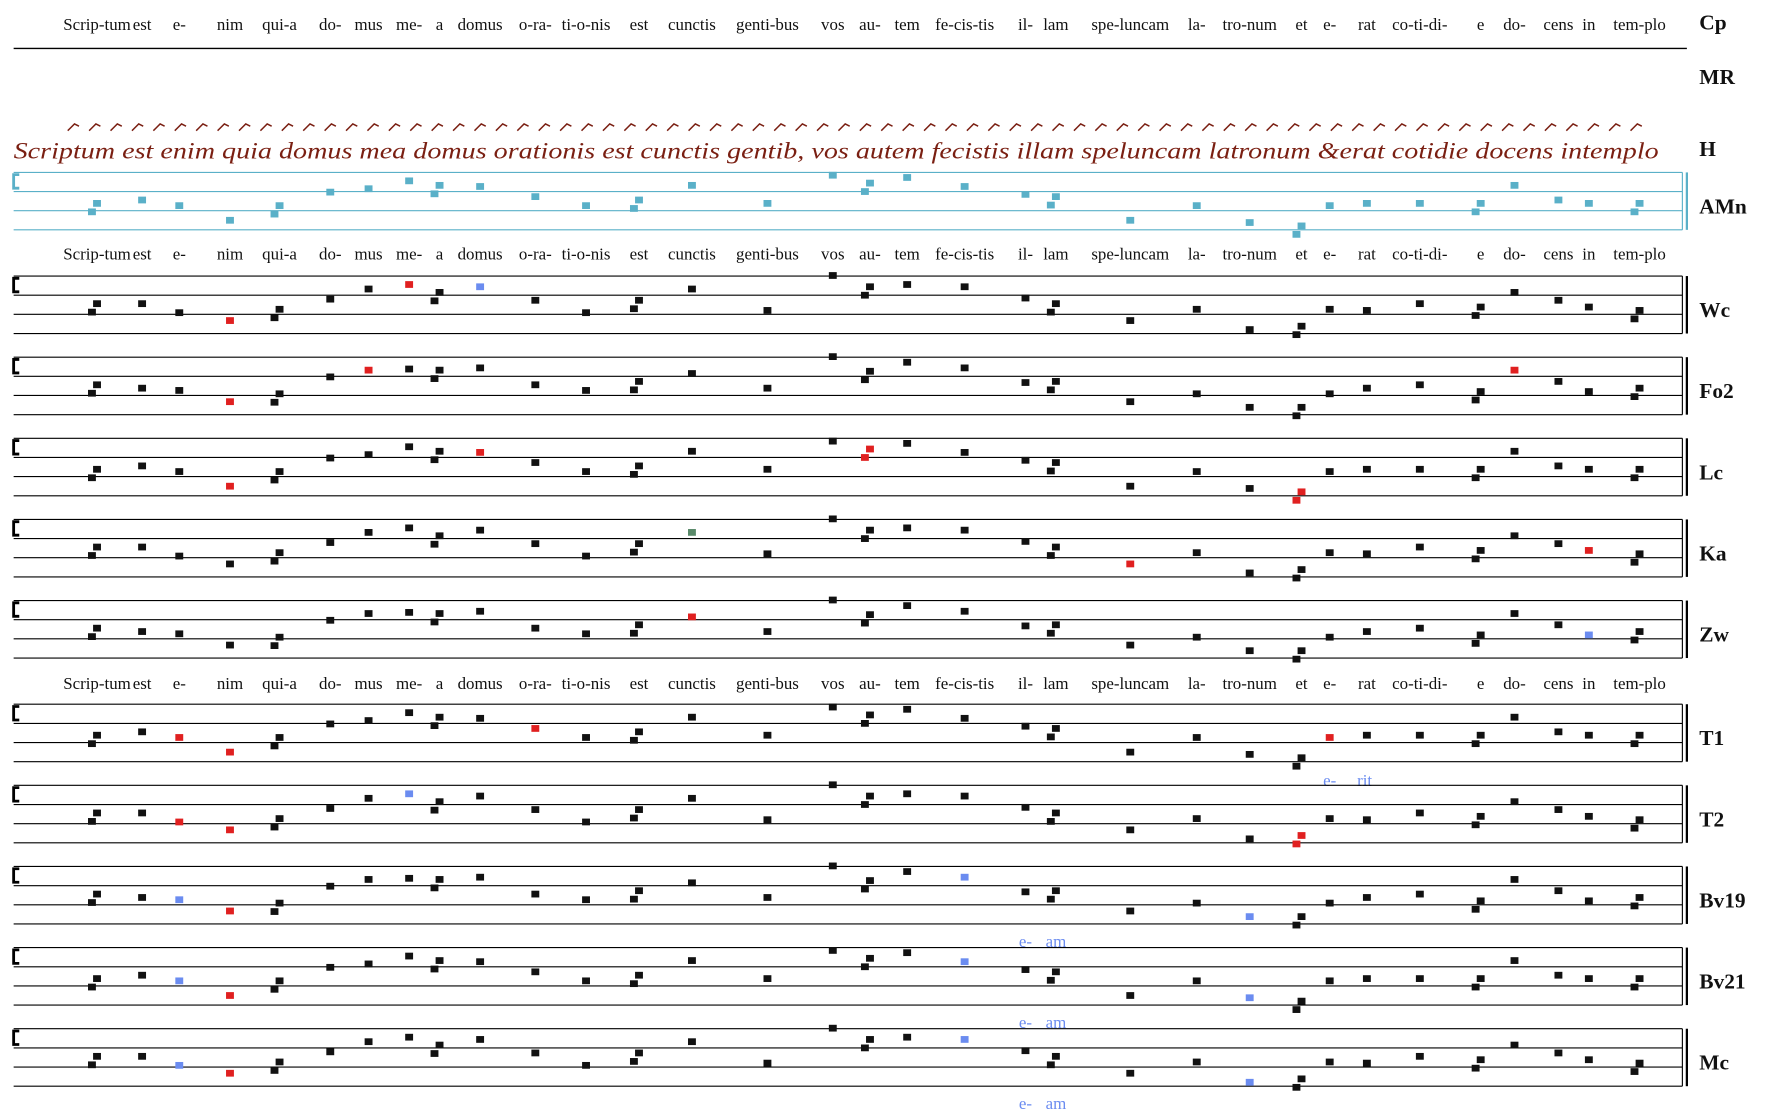 The height and width of the screenshot is (1120, 1767). What do you see at coordinates (1723, 206) in the screenshot?
I see `siglum: AMn` at bounding box center [1723, 206].